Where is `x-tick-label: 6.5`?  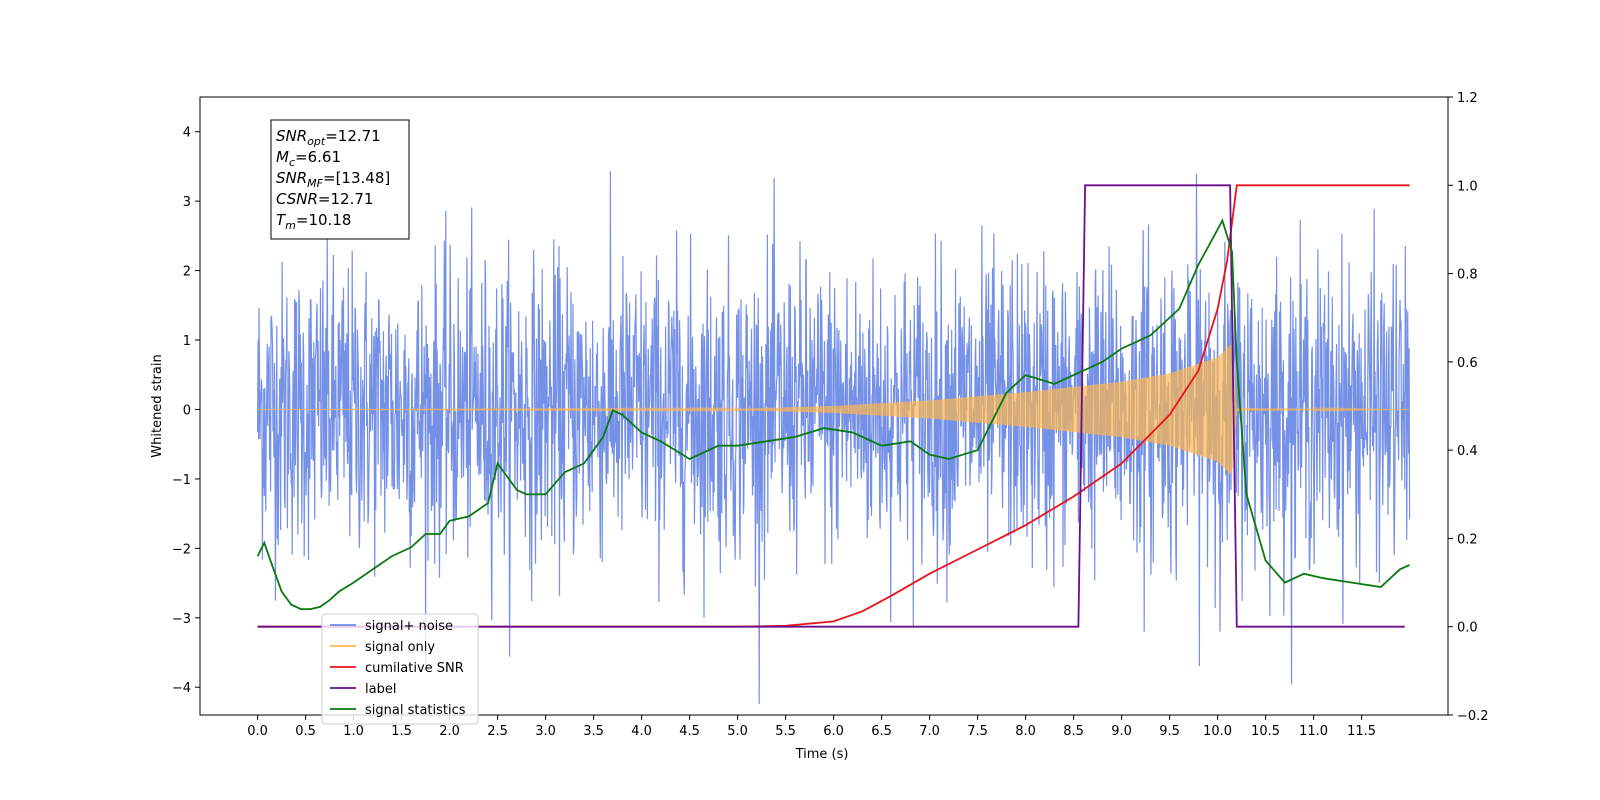 x-tick-label: 6.5 is located at coordinates (881, 731).